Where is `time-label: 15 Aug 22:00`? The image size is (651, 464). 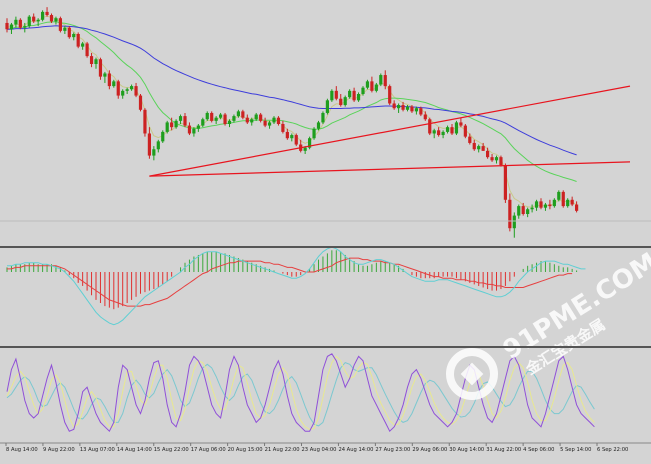
time-label: 15 Aug 22:00 is located at coordinates (171, 450).